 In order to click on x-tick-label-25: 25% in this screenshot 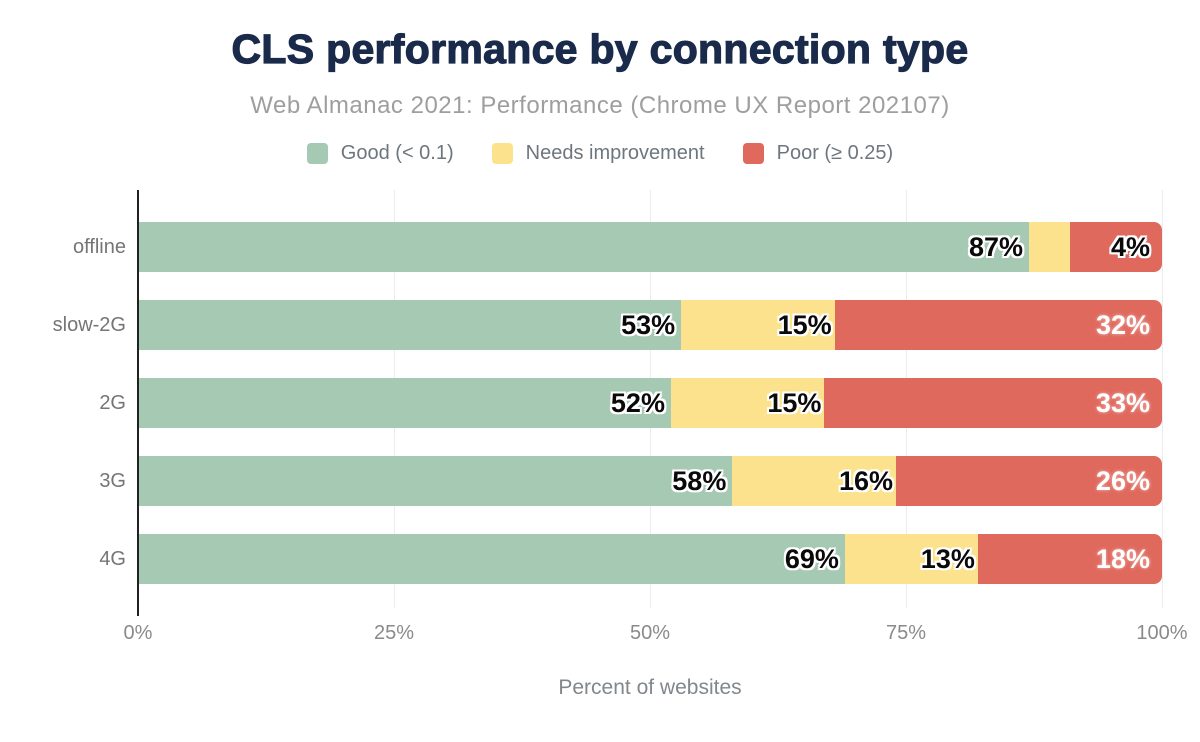, I will do `click(394, 633)`.